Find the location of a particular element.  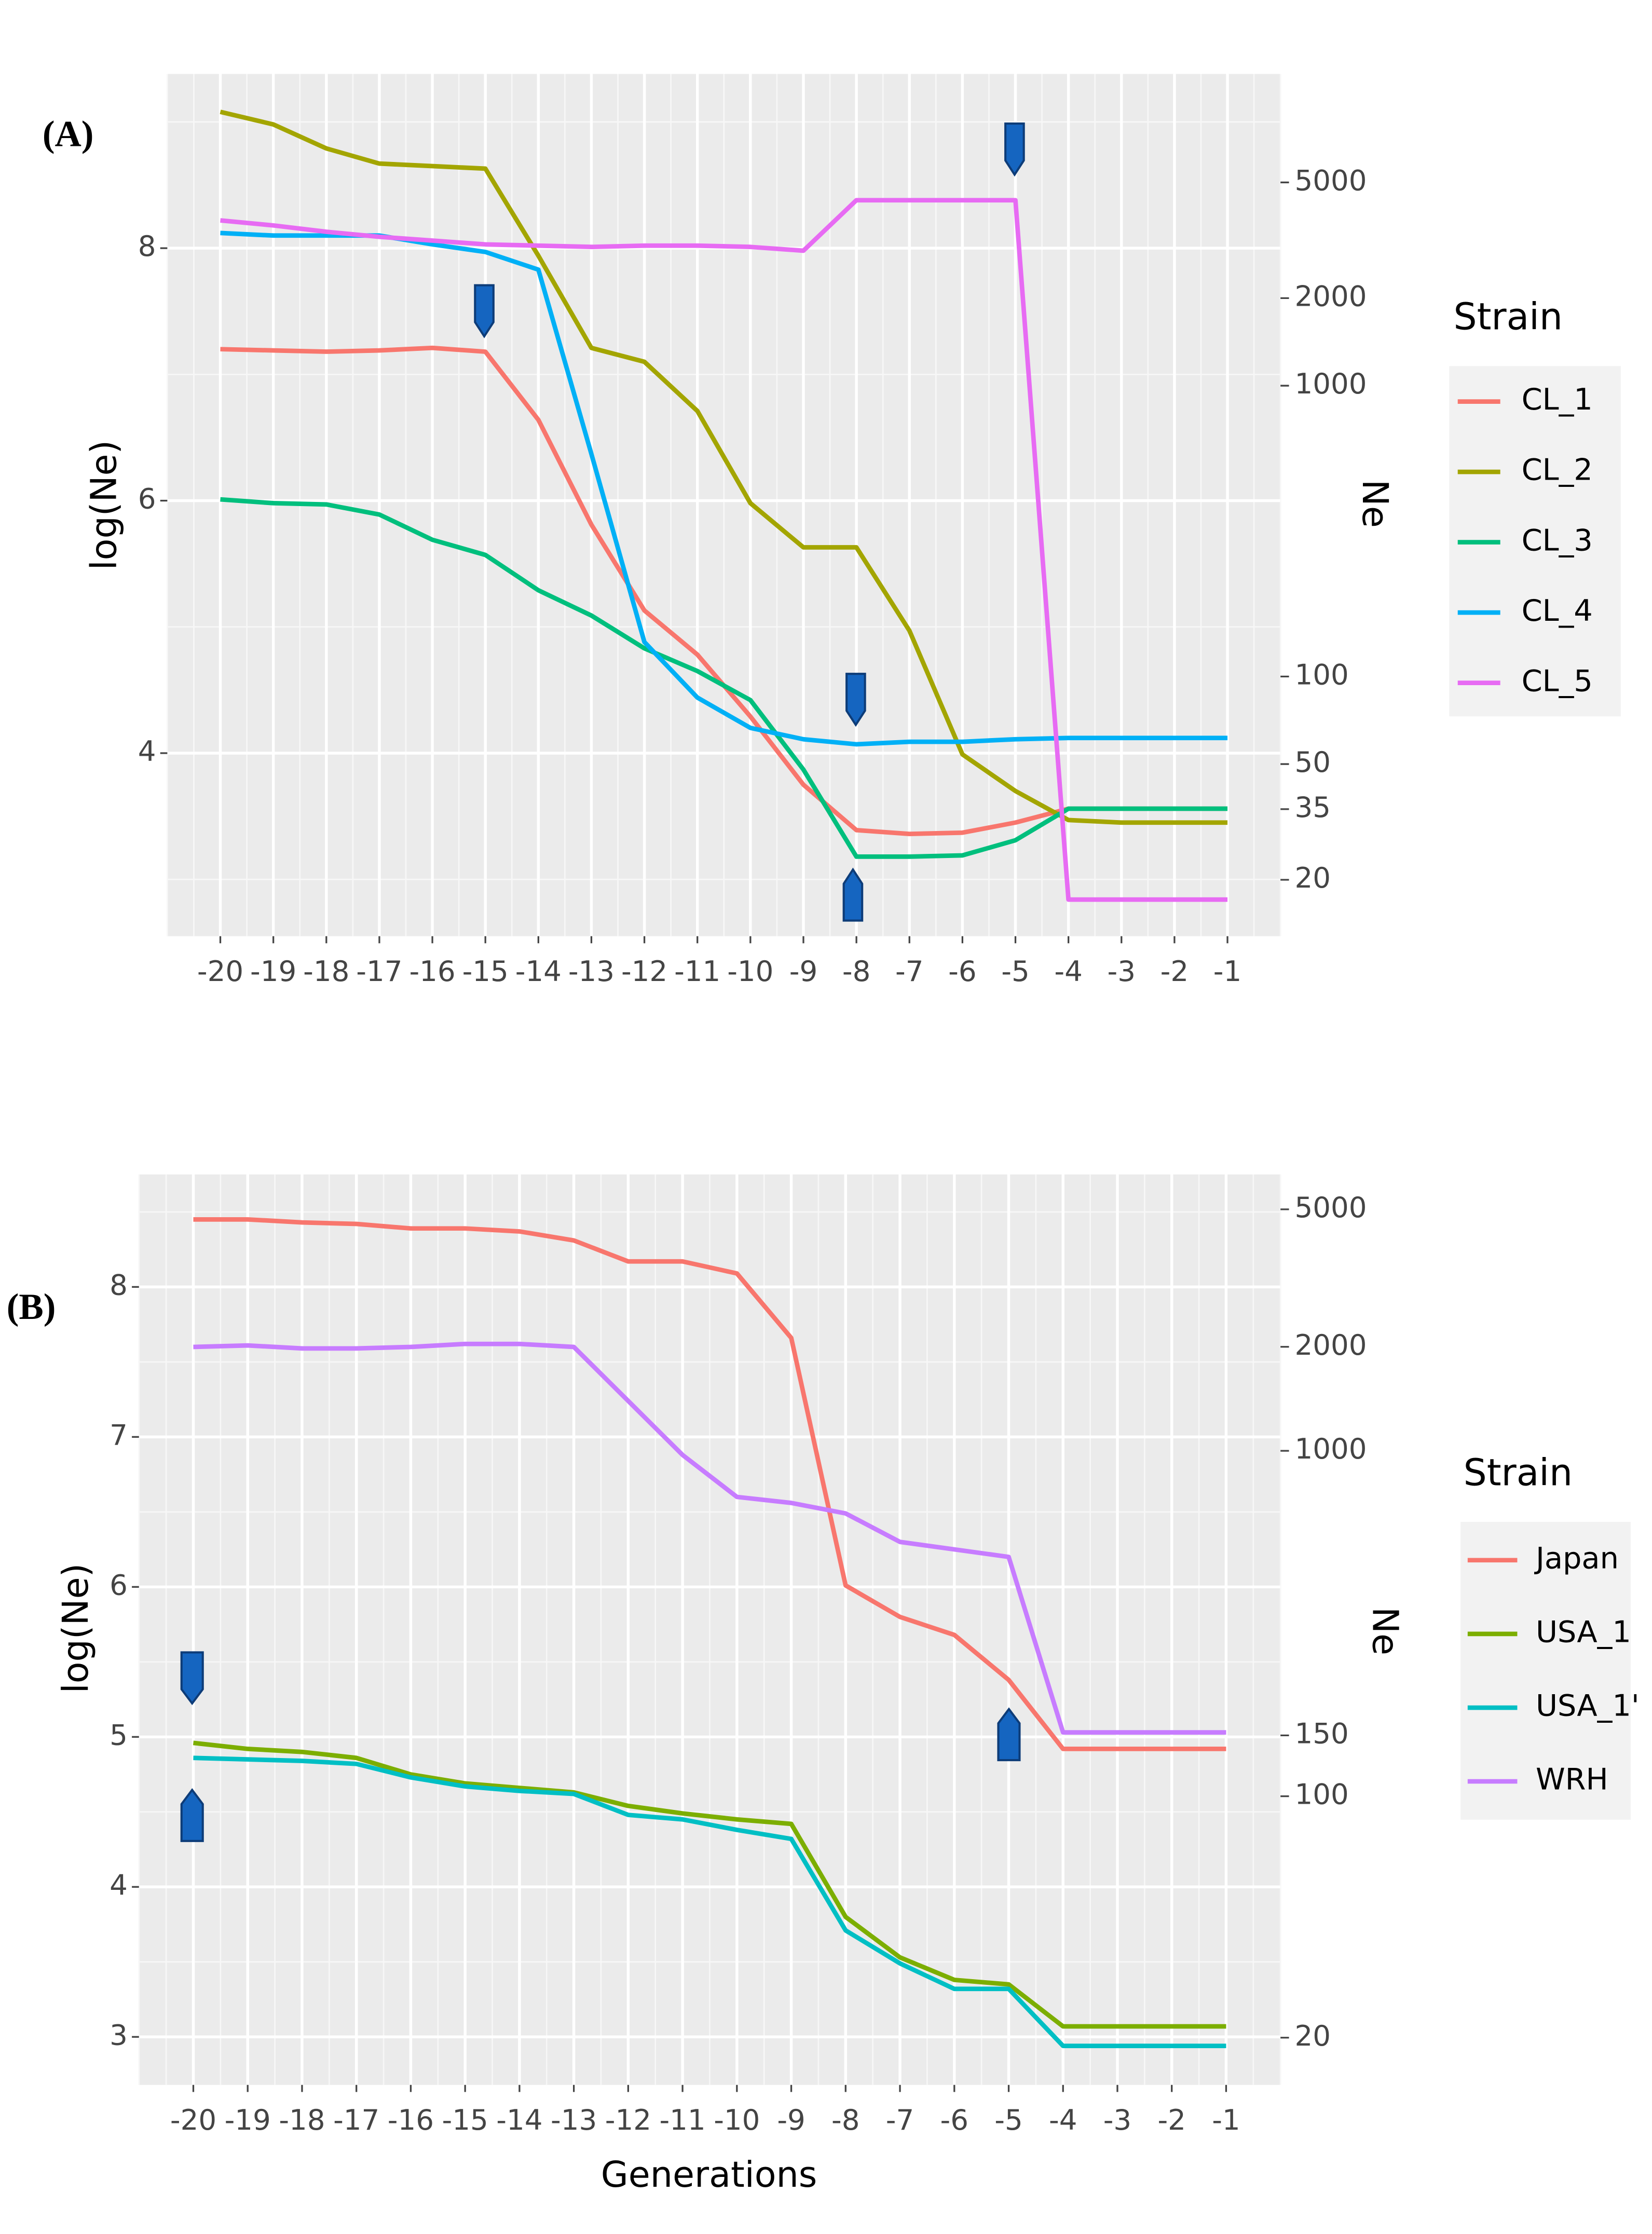

y-tick-label: 3 is located at coordinates (119, 2035).